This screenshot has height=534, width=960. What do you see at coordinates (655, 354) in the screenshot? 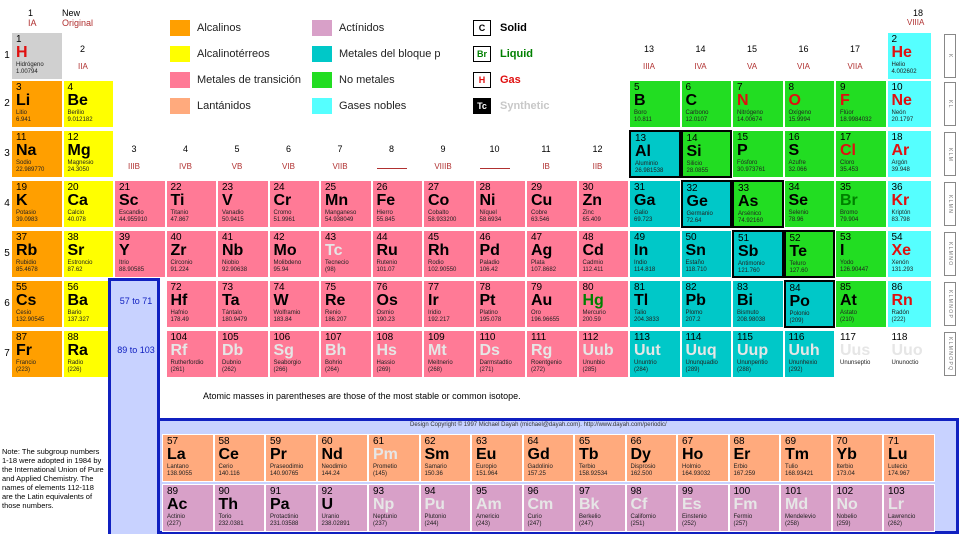
I see `element-Uut: 113 Uut Ununtrio (284)` at bounding box center [655, 354].